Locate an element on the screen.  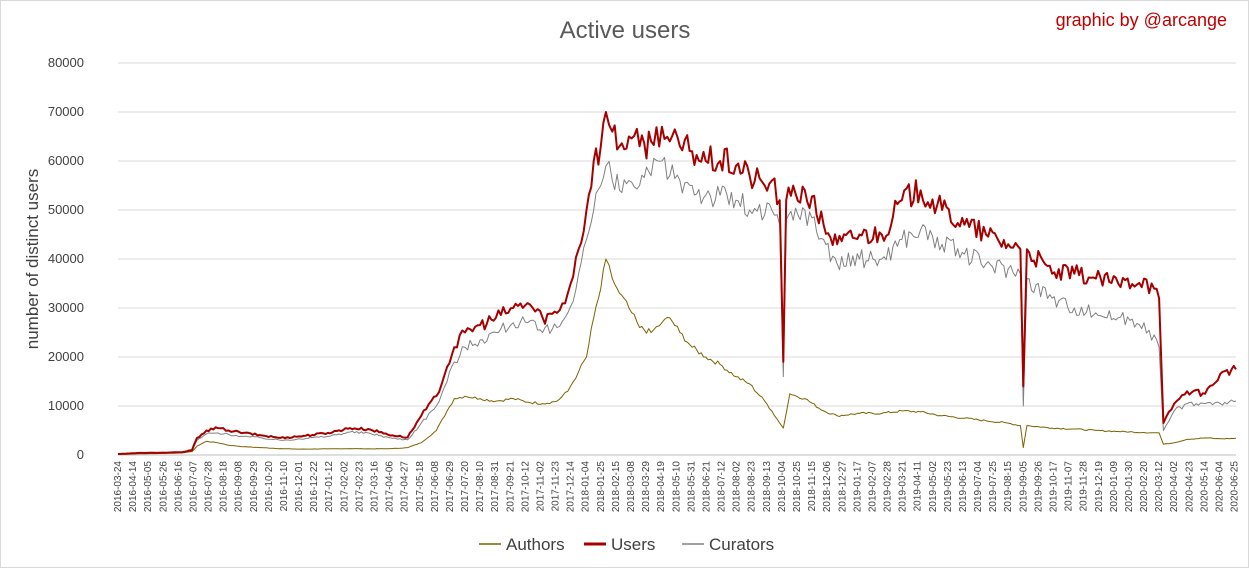
y-tick-label: 70000 is located at coordinates (66, 111).